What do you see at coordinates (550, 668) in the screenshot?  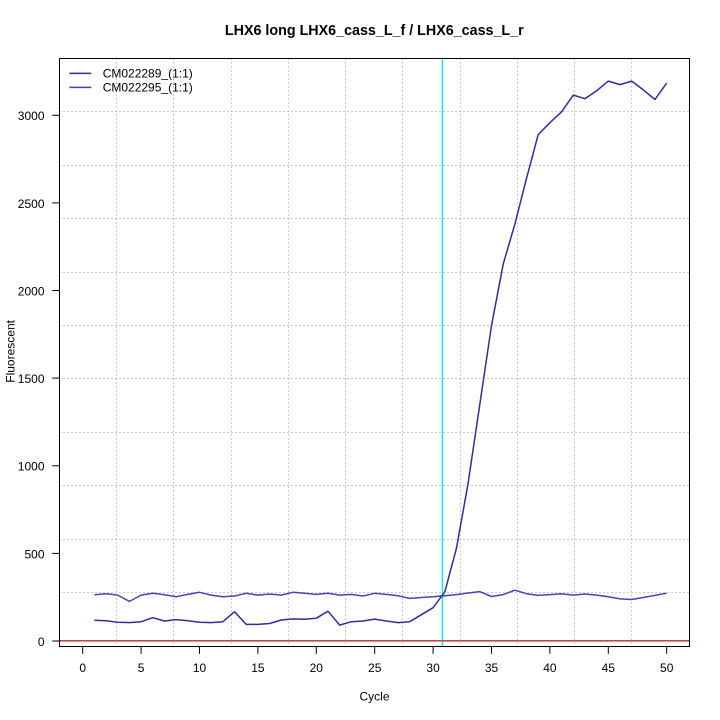 I see `svg-text: 40` at bounding box center [550, 668].